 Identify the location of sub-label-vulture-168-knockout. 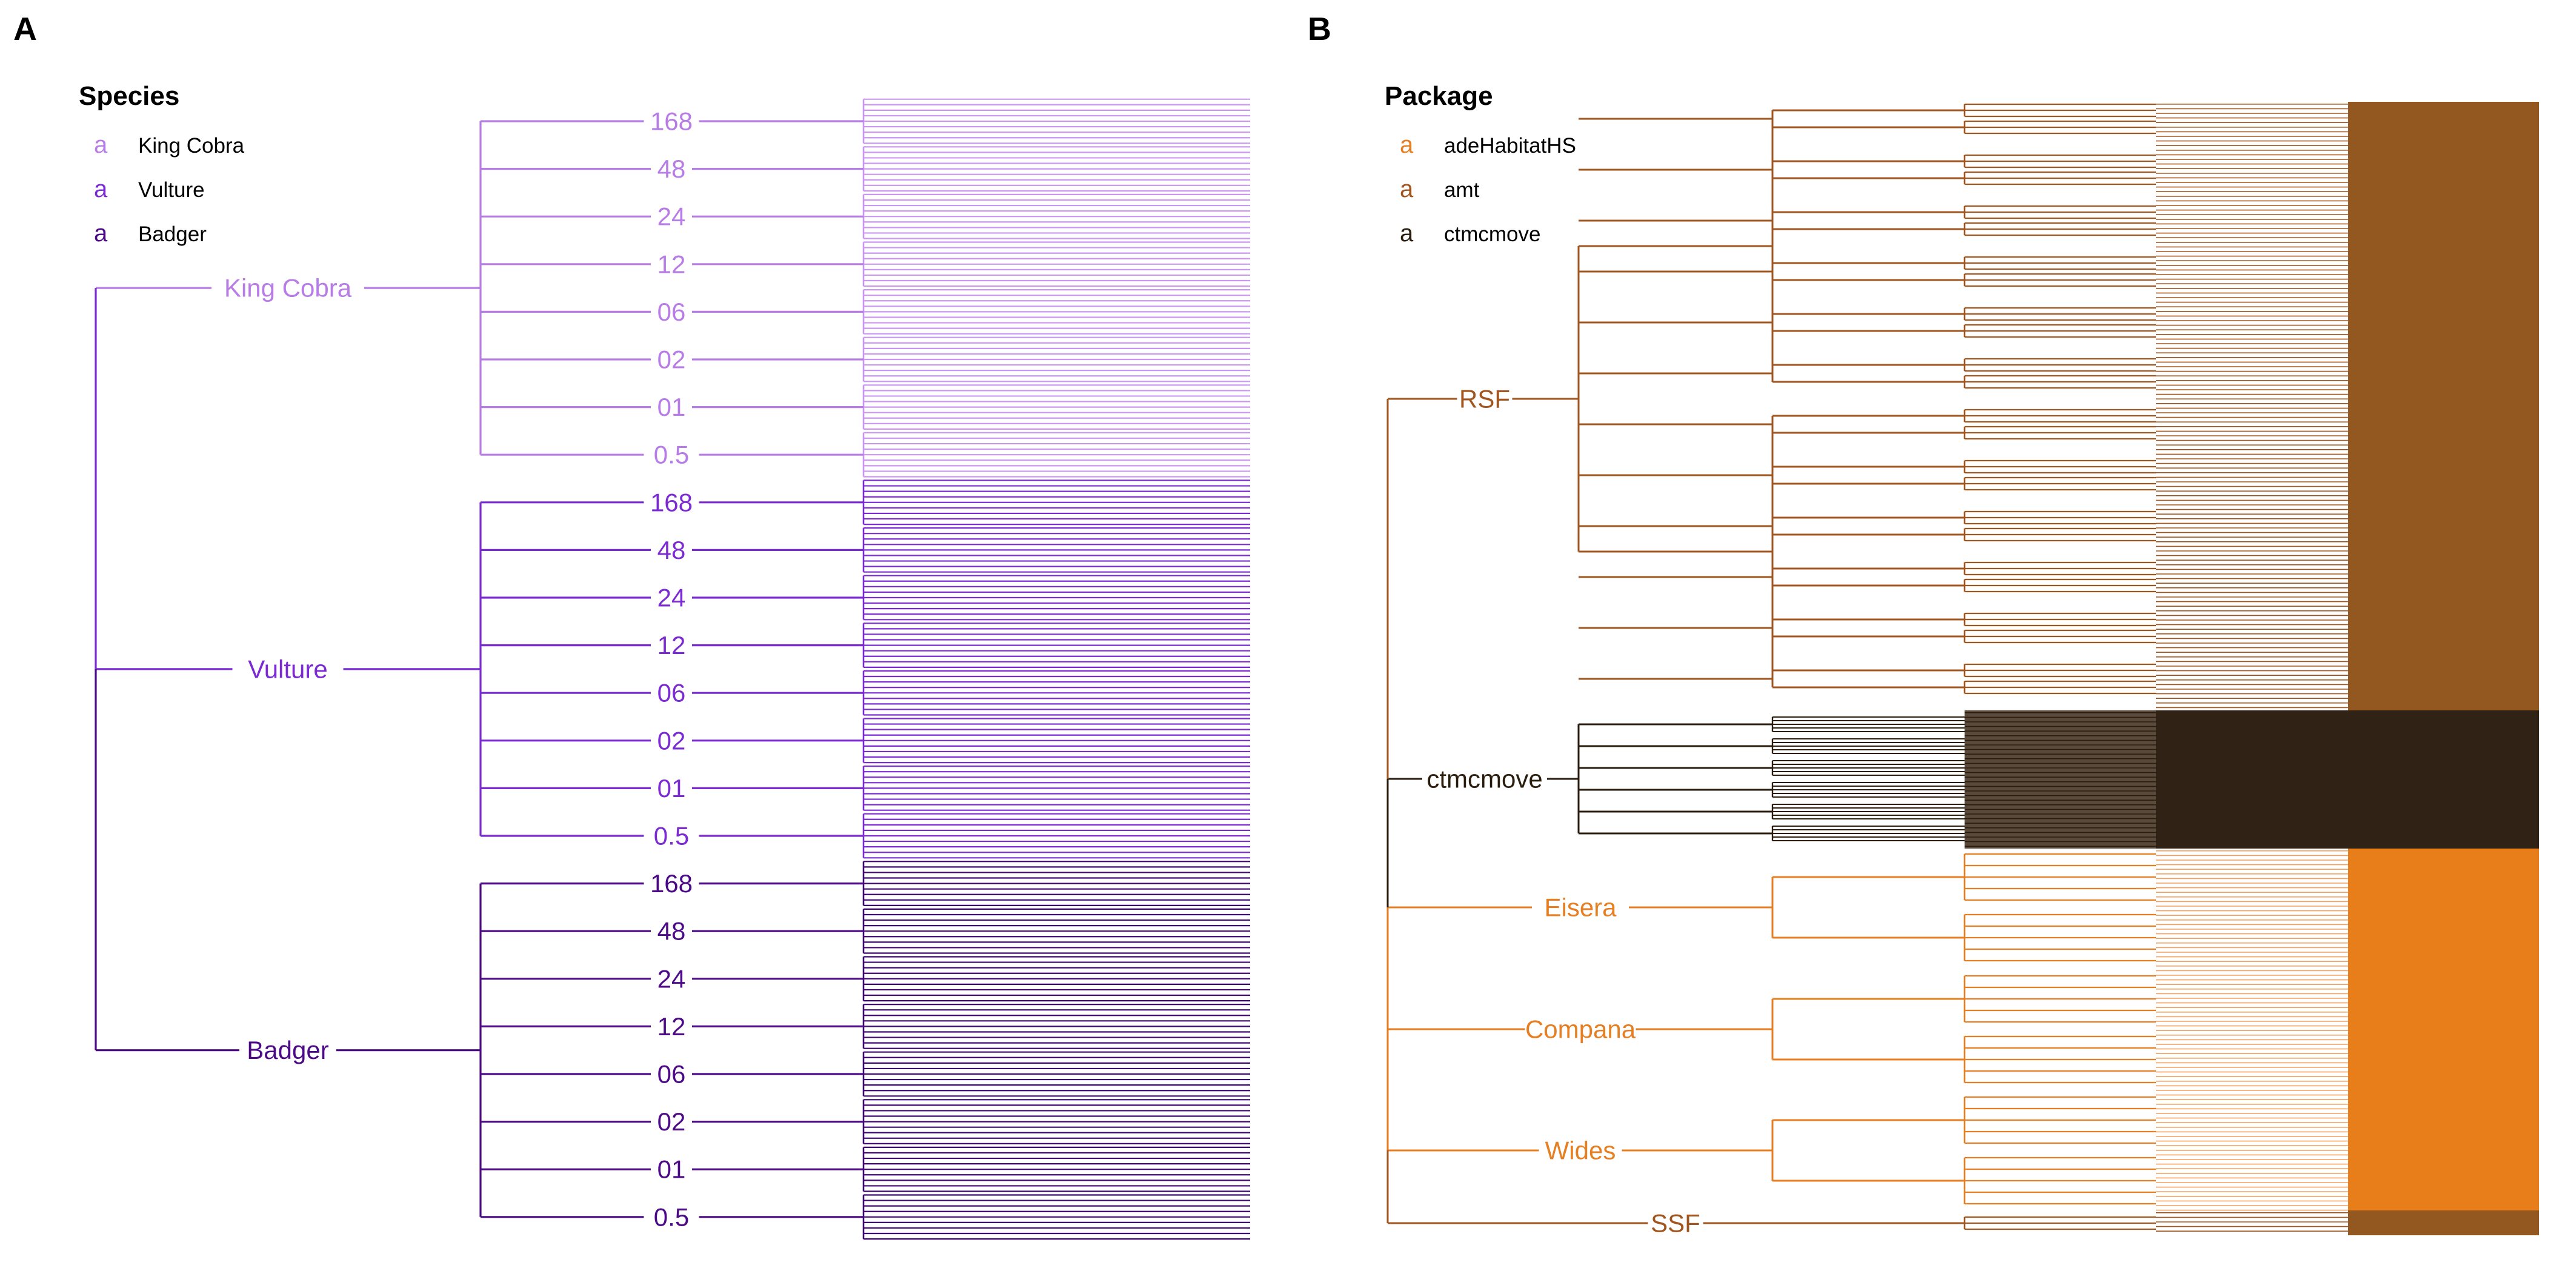
(671, 502).